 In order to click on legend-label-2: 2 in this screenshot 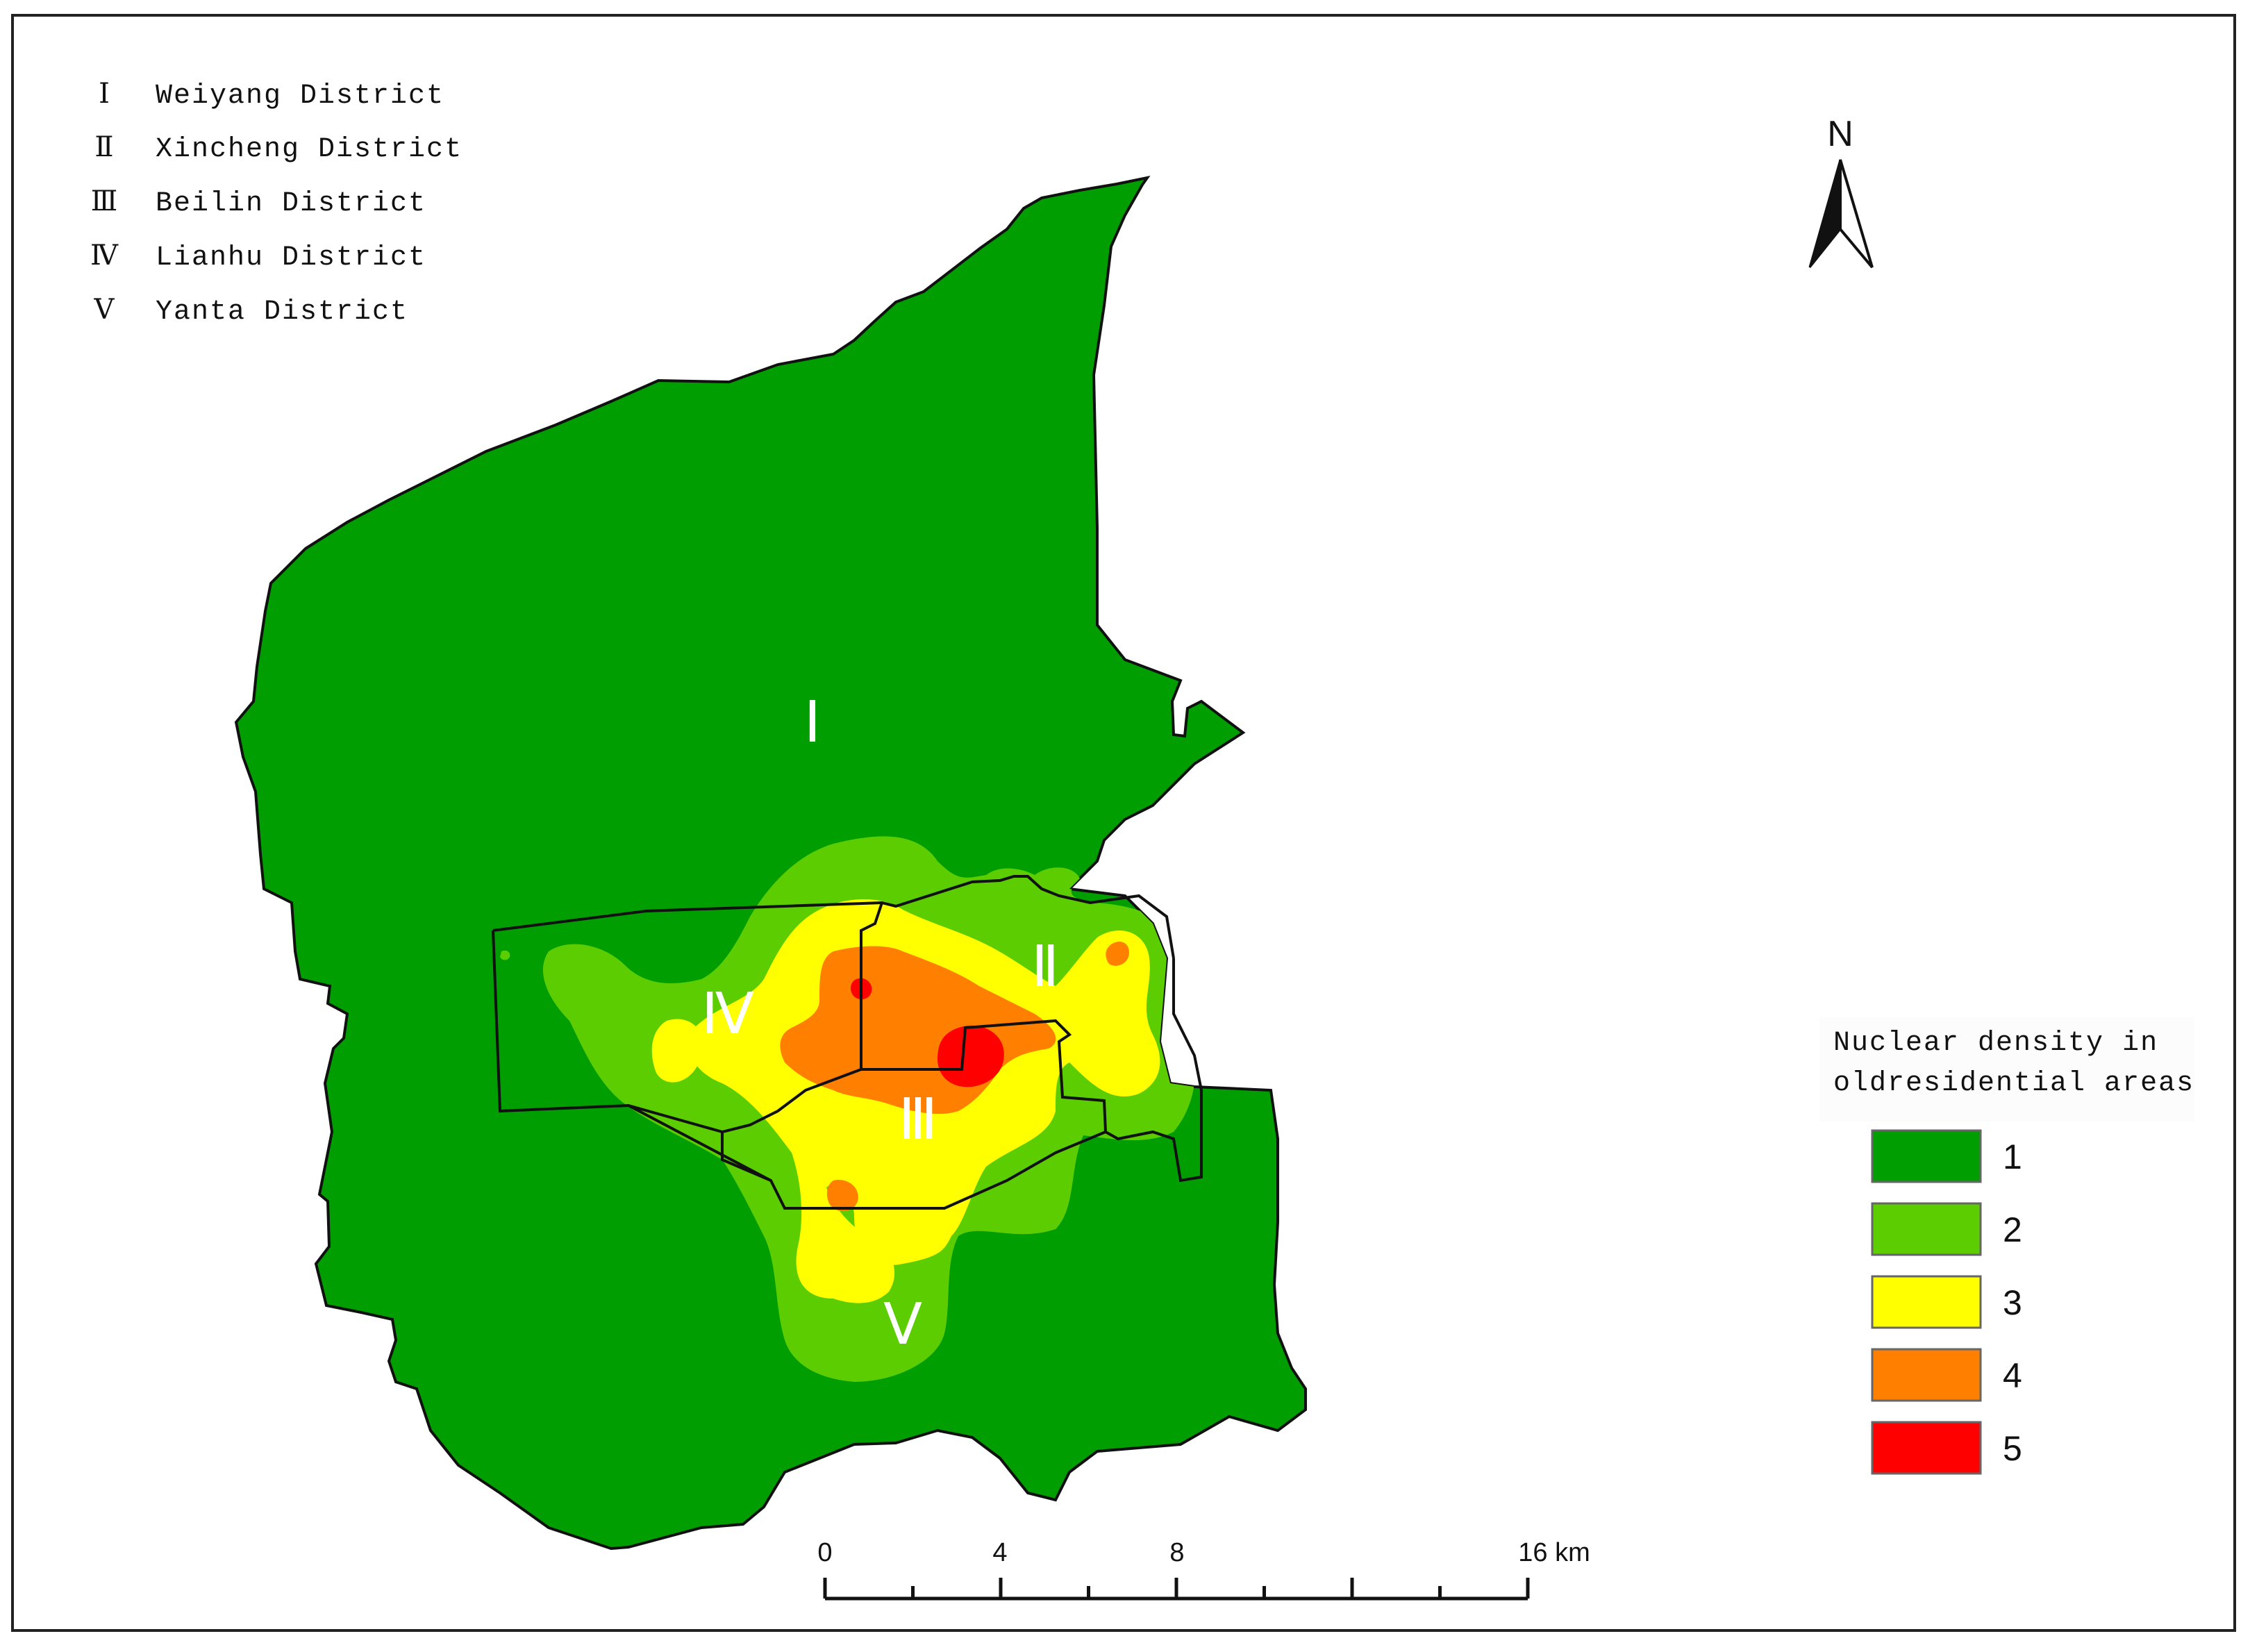, I will do `click(2012, 1229)`.